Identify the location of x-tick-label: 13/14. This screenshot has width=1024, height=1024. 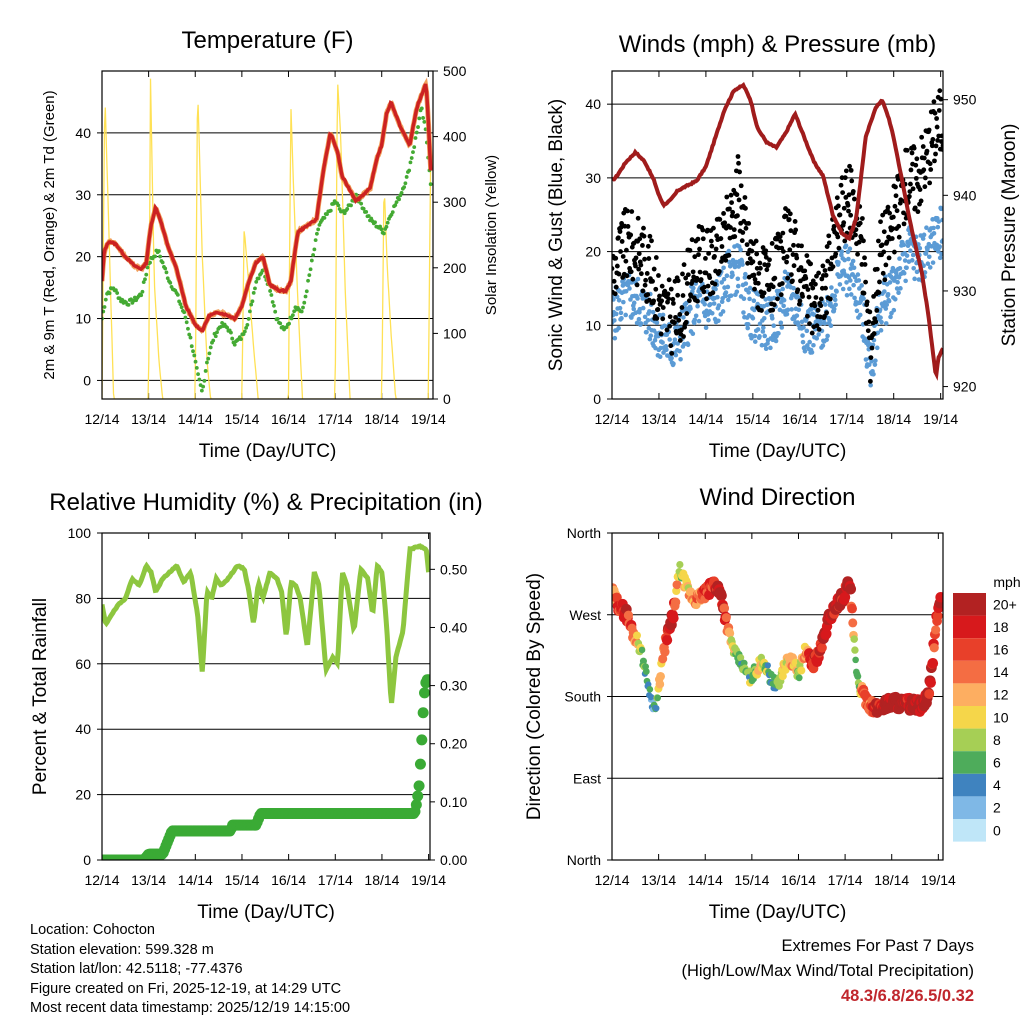
(658, 880).